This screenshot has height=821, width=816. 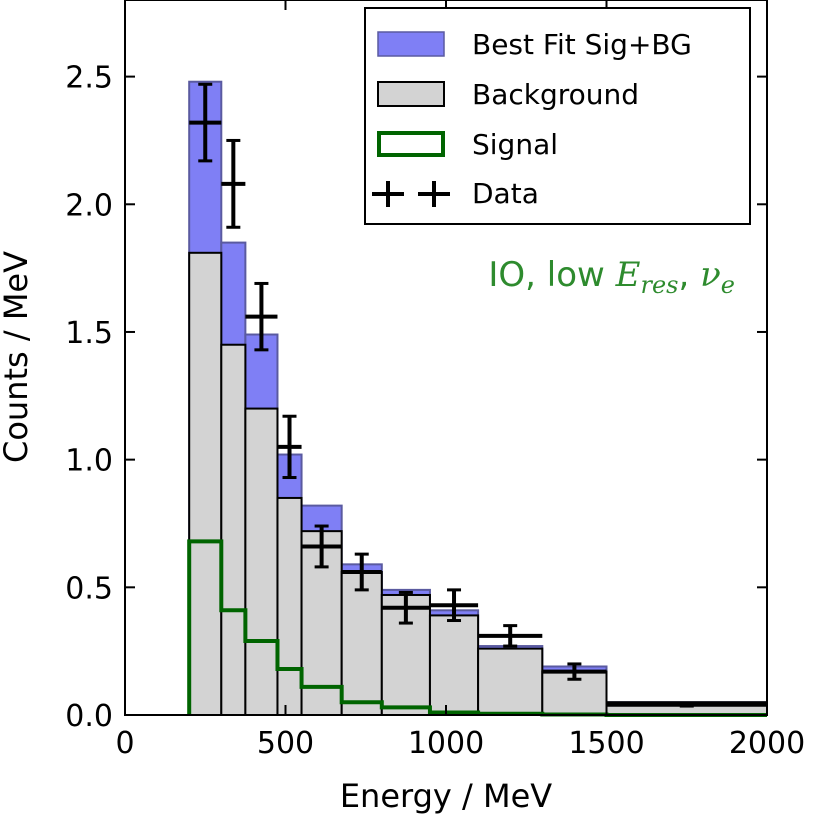 I want to click on y-axis-label: Counts / MeV, so click(x=17, y=357).